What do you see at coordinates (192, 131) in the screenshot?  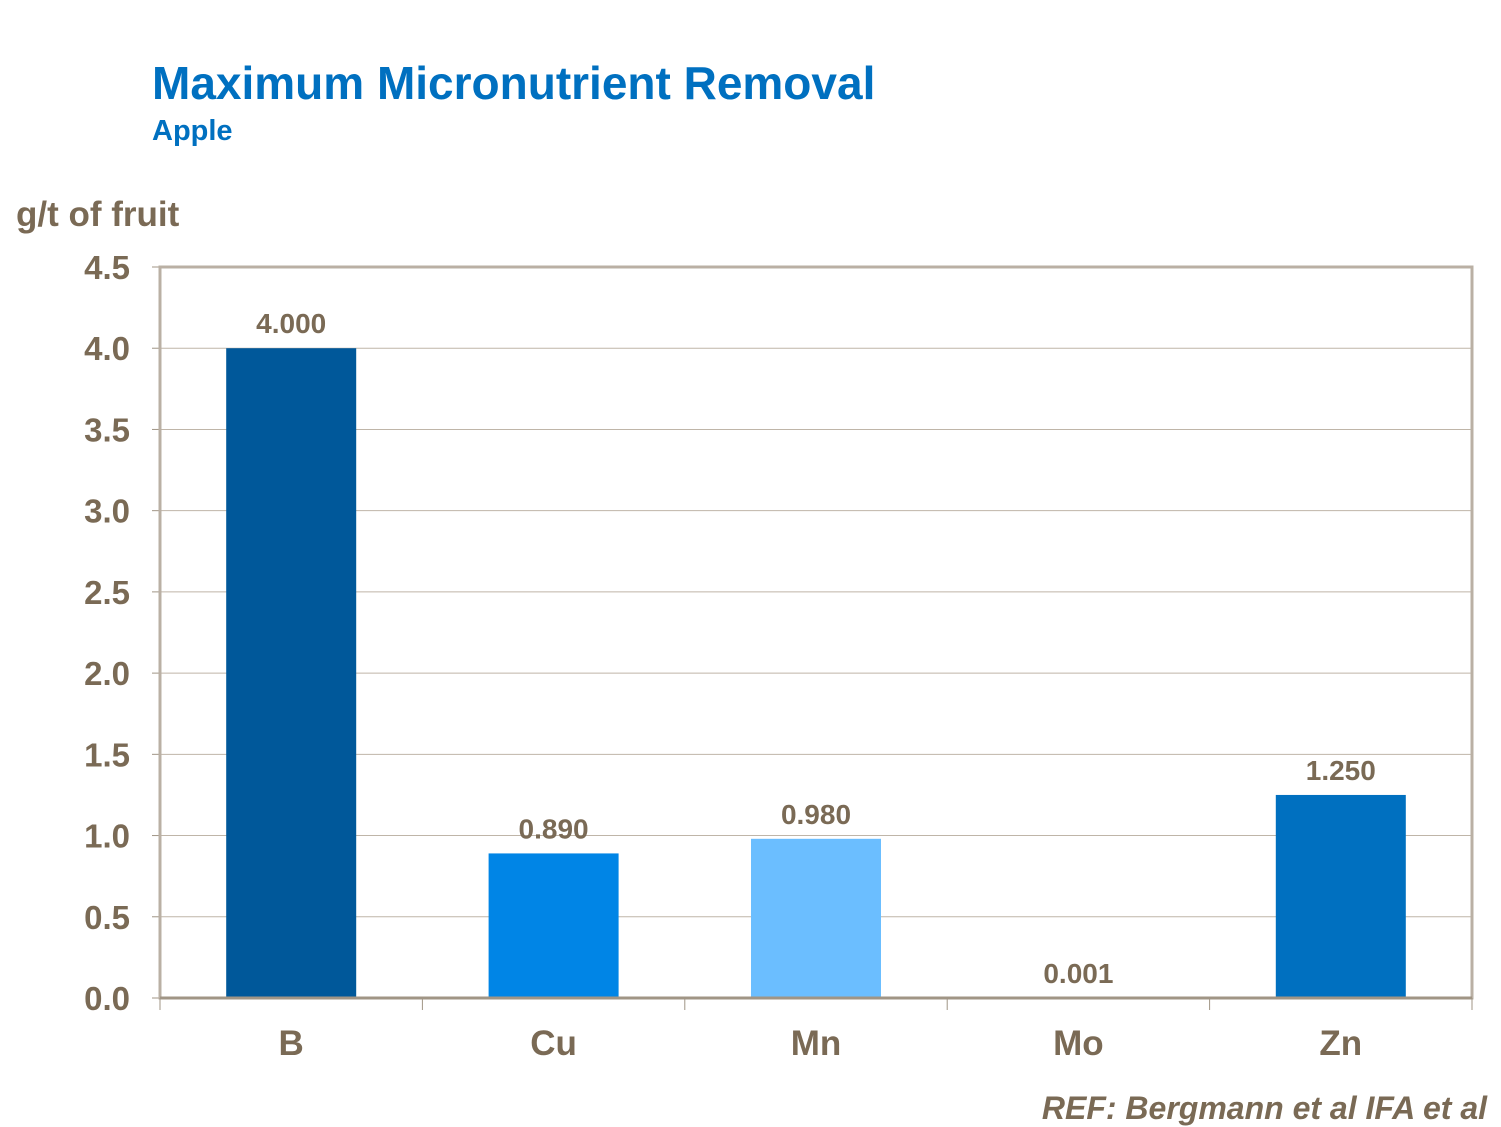 I see `chart-subtitle: Apple` at bounding box center [192, 131].